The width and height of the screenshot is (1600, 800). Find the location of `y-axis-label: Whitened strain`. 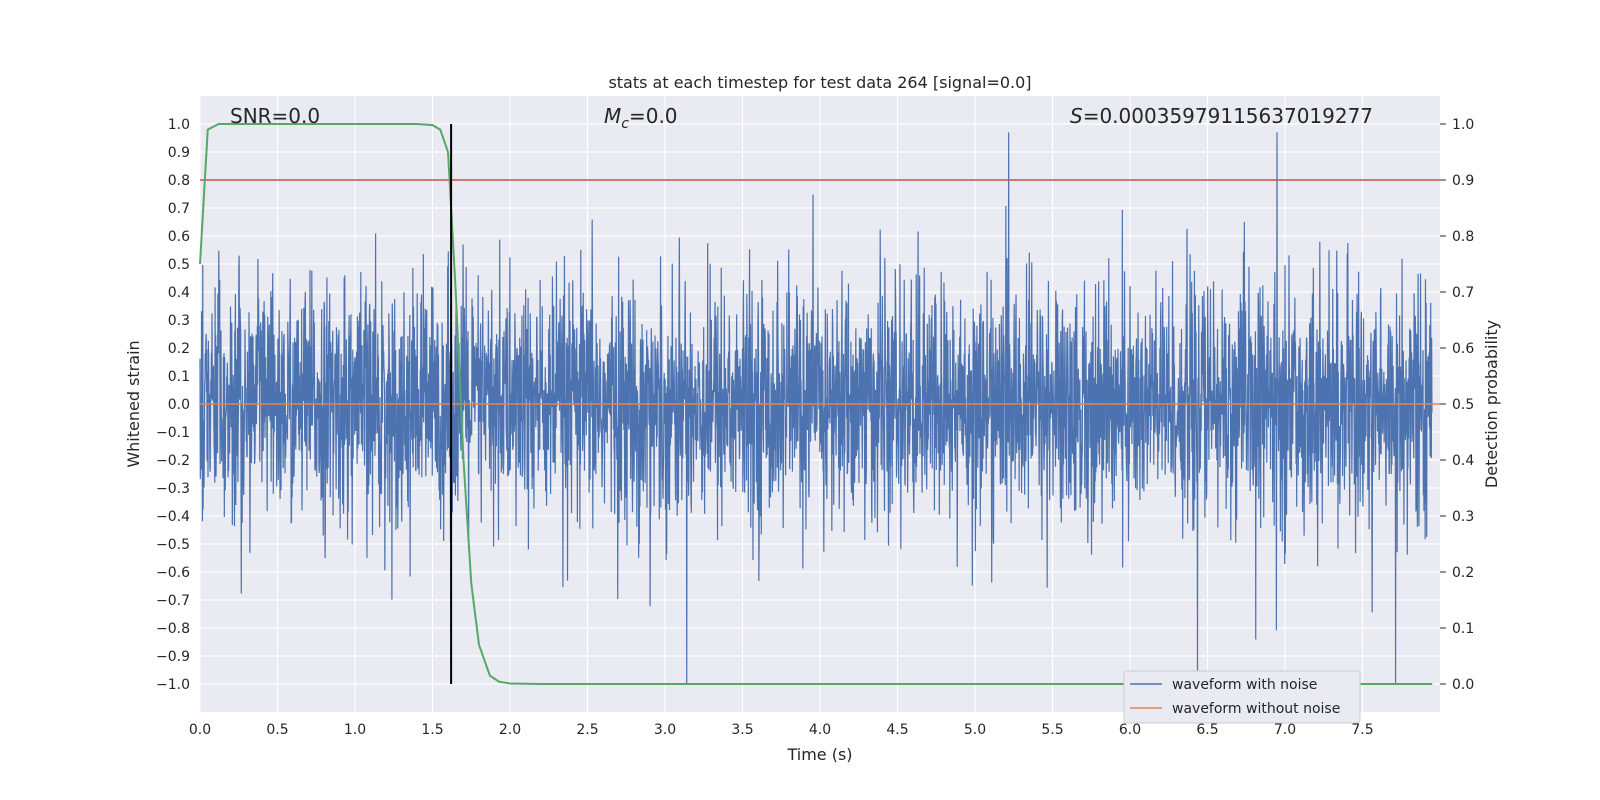

y-axis-label: Whitened strain is located at coordinates (133, 403).